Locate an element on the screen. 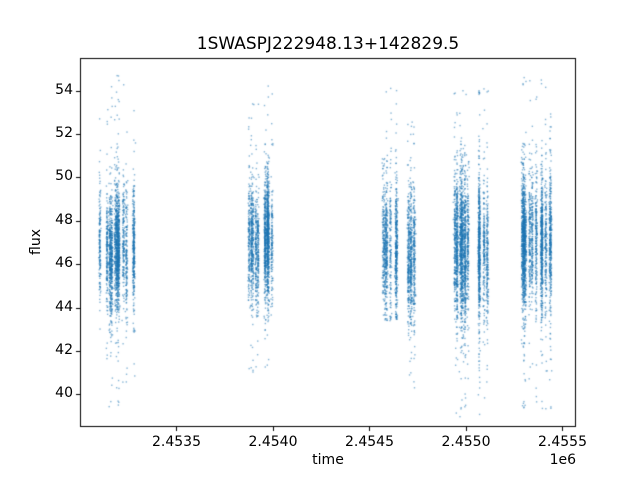  y-tick-label: 50 is located at coordinates (64, 176).